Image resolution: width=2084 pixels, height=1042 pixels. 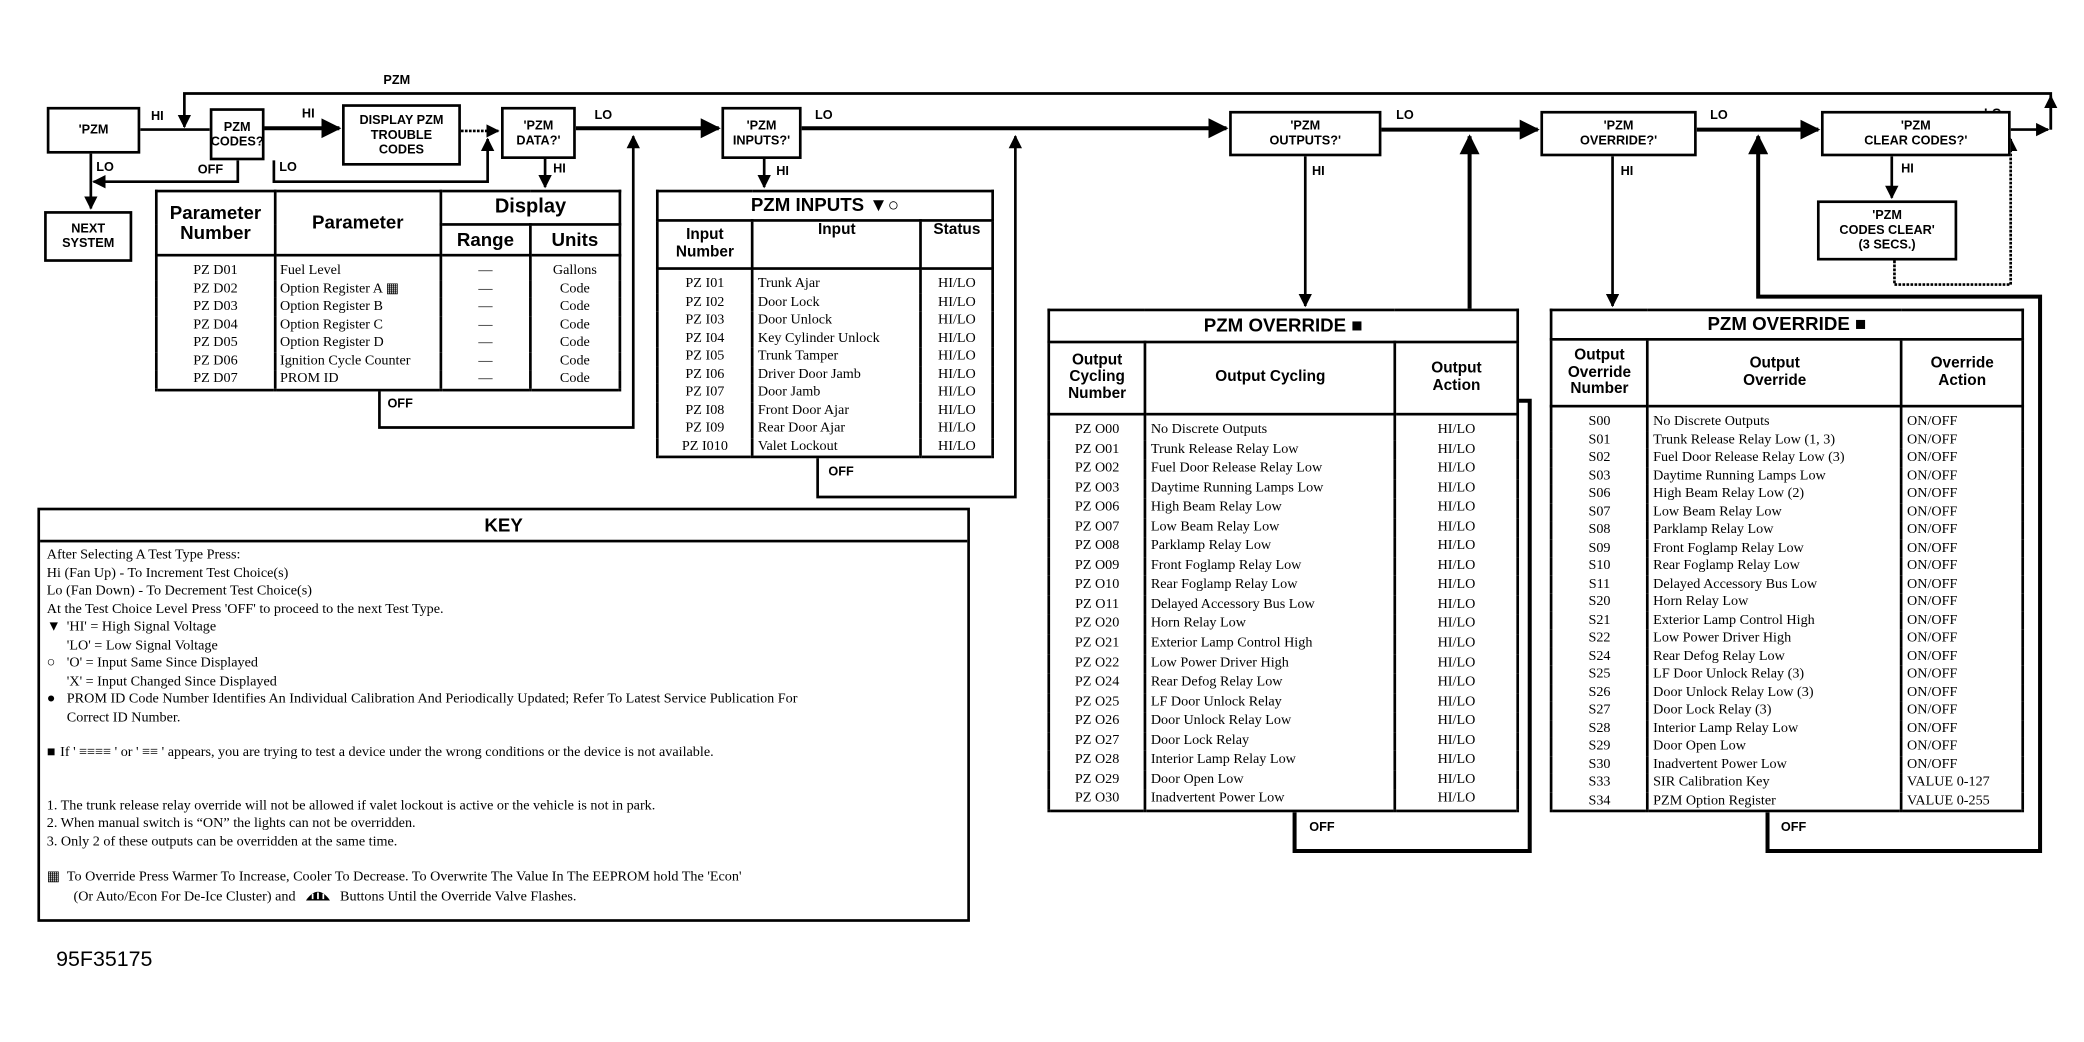 What do you see at coordinates (1599, 566) in the screenshot?
I see `table-cell: S10` at bounding box center [1599, 566].